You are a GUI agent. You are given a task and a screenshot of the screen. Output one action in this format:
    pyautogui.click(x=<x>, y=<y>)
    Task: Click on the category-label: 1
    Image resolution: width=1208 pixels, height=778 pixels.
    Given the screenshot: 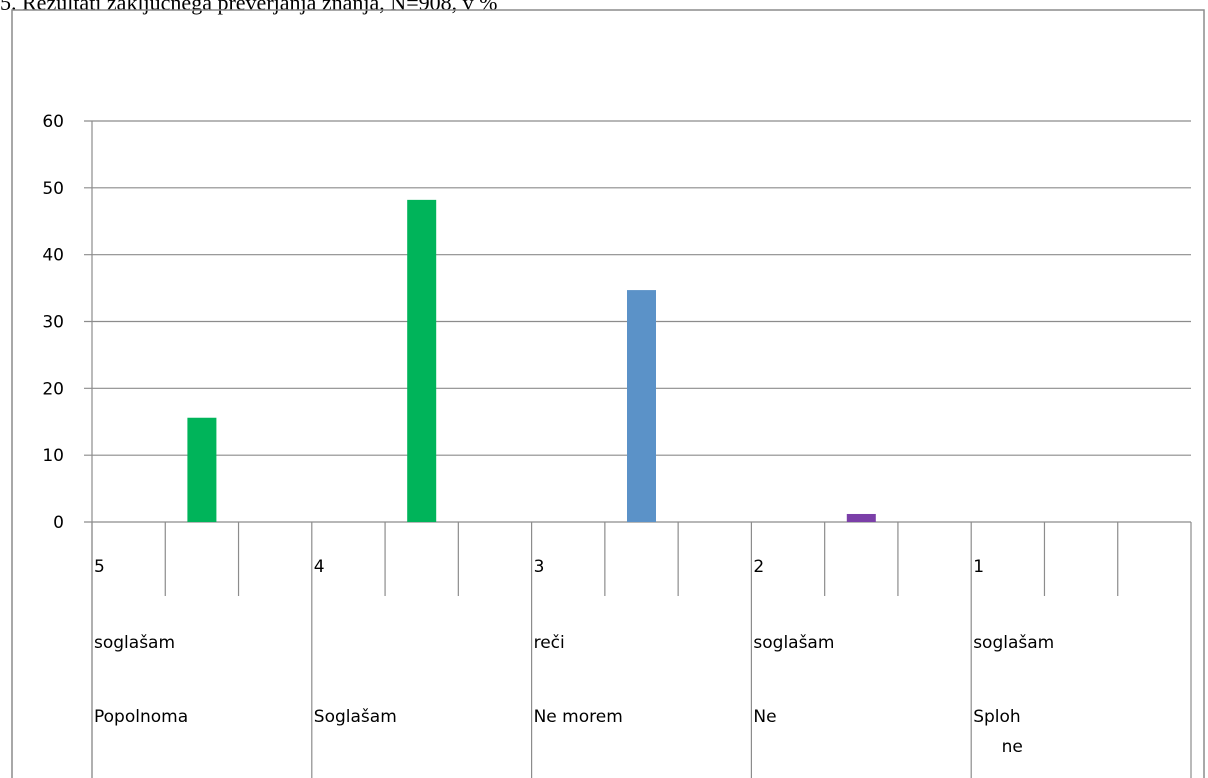 What is the action you would take?
    pyautogui.click(x=978, y=567)
    